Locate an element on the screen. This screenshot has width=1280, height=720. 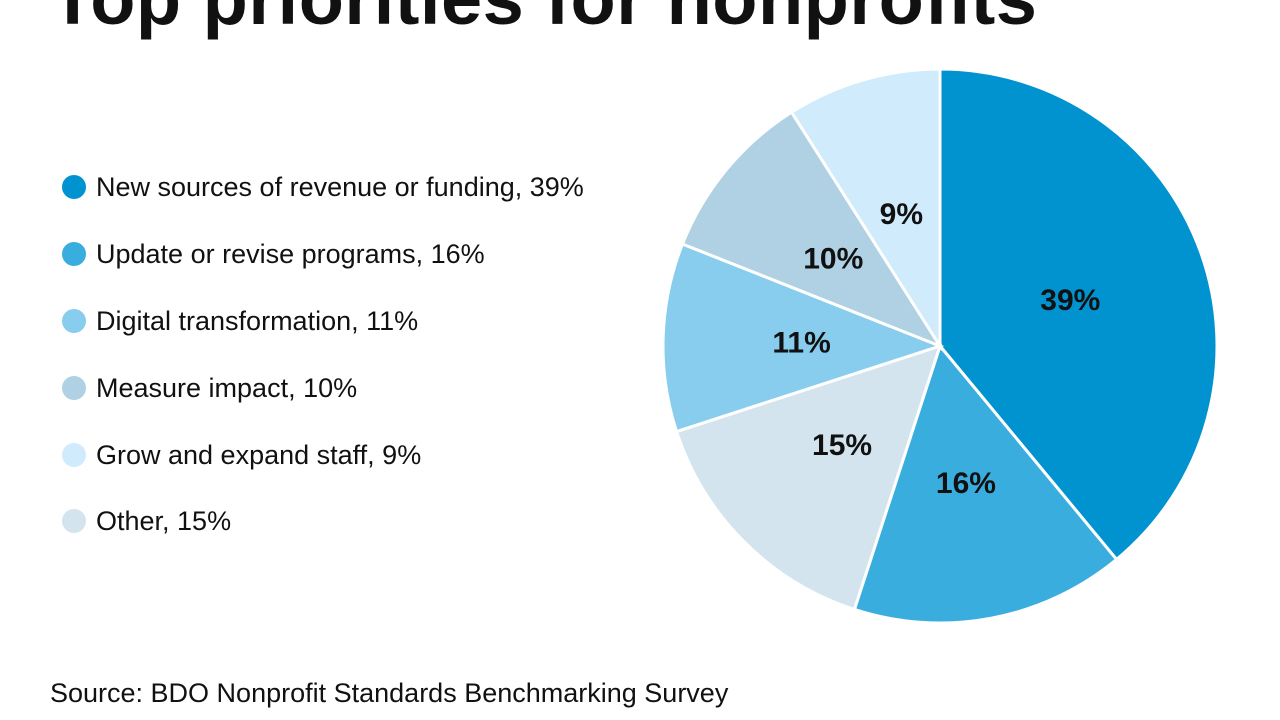
legend-label: Digital transformation, 11% is located at coordinates (257, 320).